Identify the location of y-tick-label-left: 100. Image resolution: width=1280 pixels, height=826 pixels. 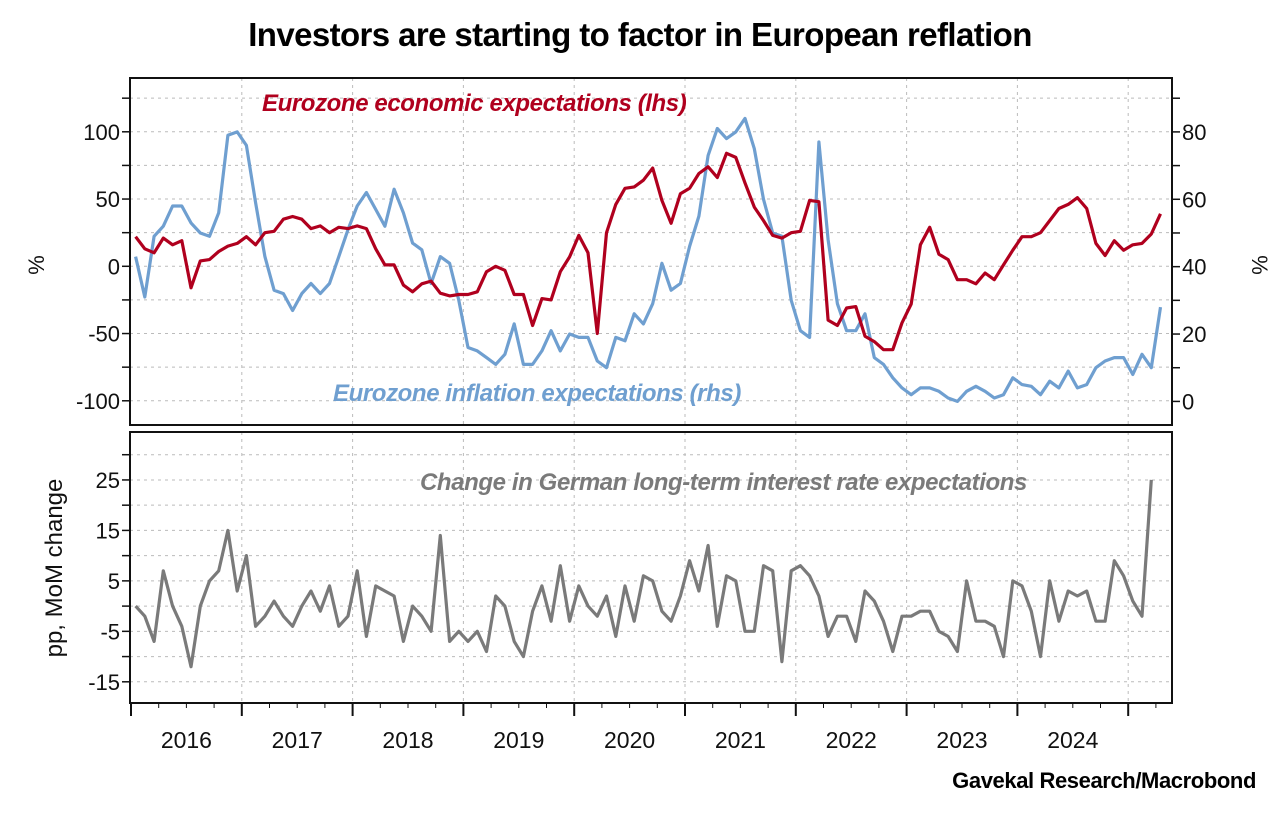
(101, 132).